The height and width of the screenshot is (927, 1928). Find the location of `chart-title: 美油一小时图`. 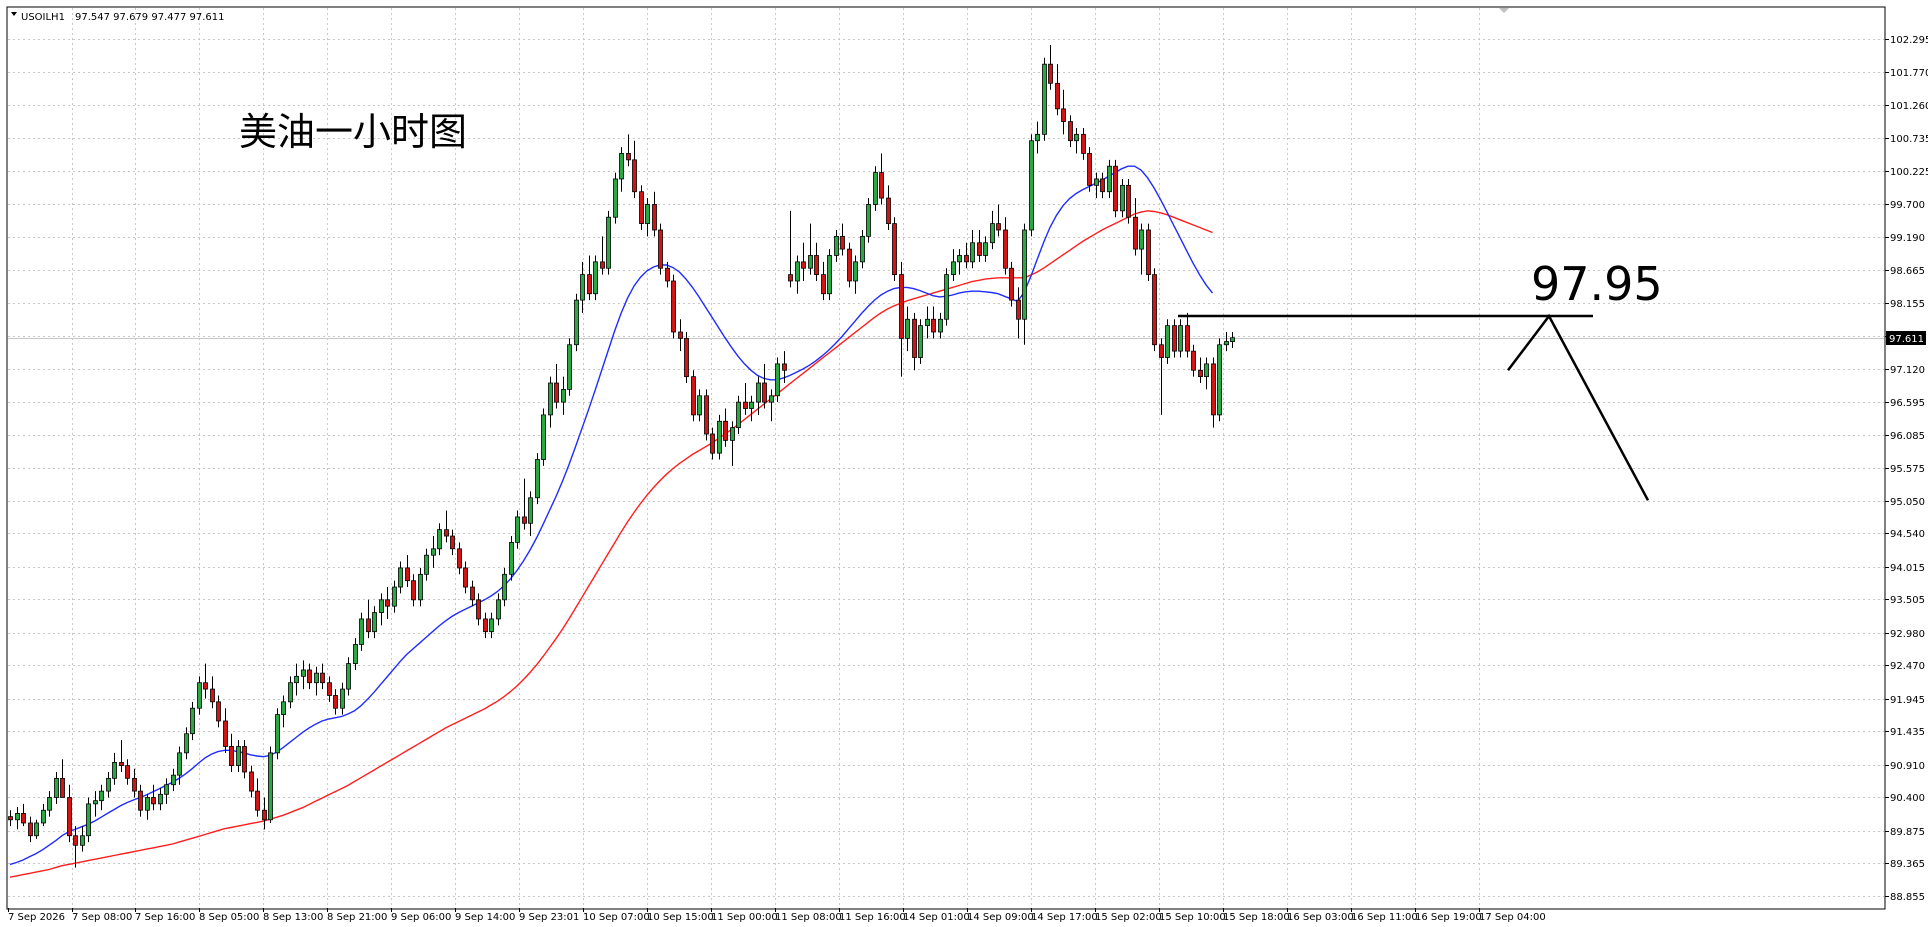

chart-title: 美油一小时图 is located at coordinates (353, 132).